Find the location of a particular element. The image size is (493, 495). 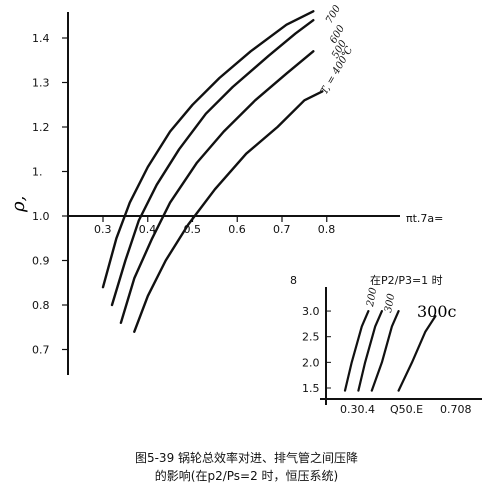

main-y-tick-label: 0.7 is located at coordinates (41, 350).